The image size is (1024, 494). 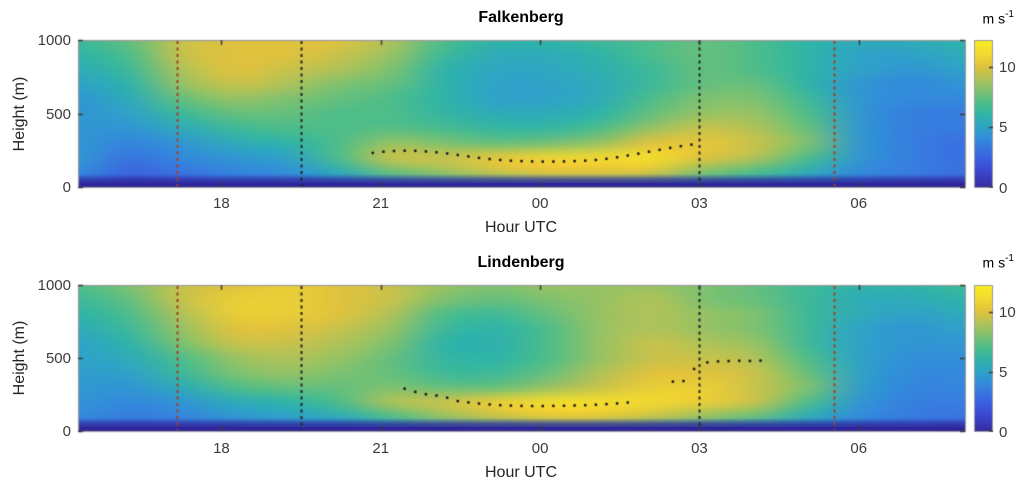 What do you see at coordinates (19, 114) in the screenshot?
I see `y-axis-label-top: Height (m)` at bounding box center [19, 114].